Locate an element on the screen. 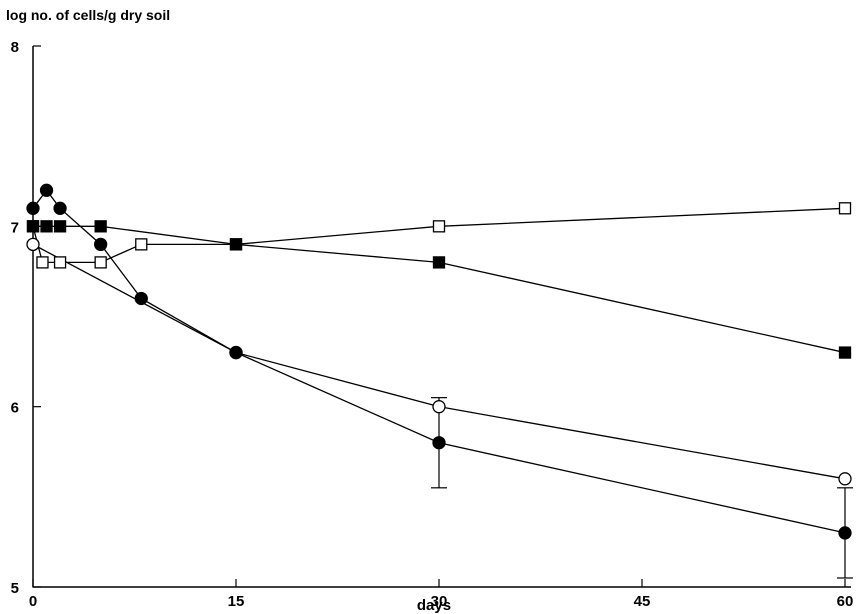 Image resolution: width=857 pixels, height=614 pixels. x-tick-label: 0 is located at coordinates (33, 601).